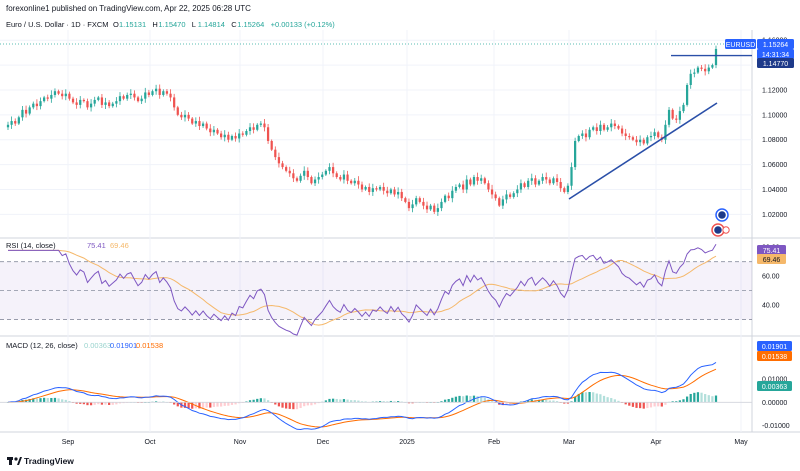 The image size is (800, 471). I want to click on rsi-tick-label: 60.00, so click(771, 277).